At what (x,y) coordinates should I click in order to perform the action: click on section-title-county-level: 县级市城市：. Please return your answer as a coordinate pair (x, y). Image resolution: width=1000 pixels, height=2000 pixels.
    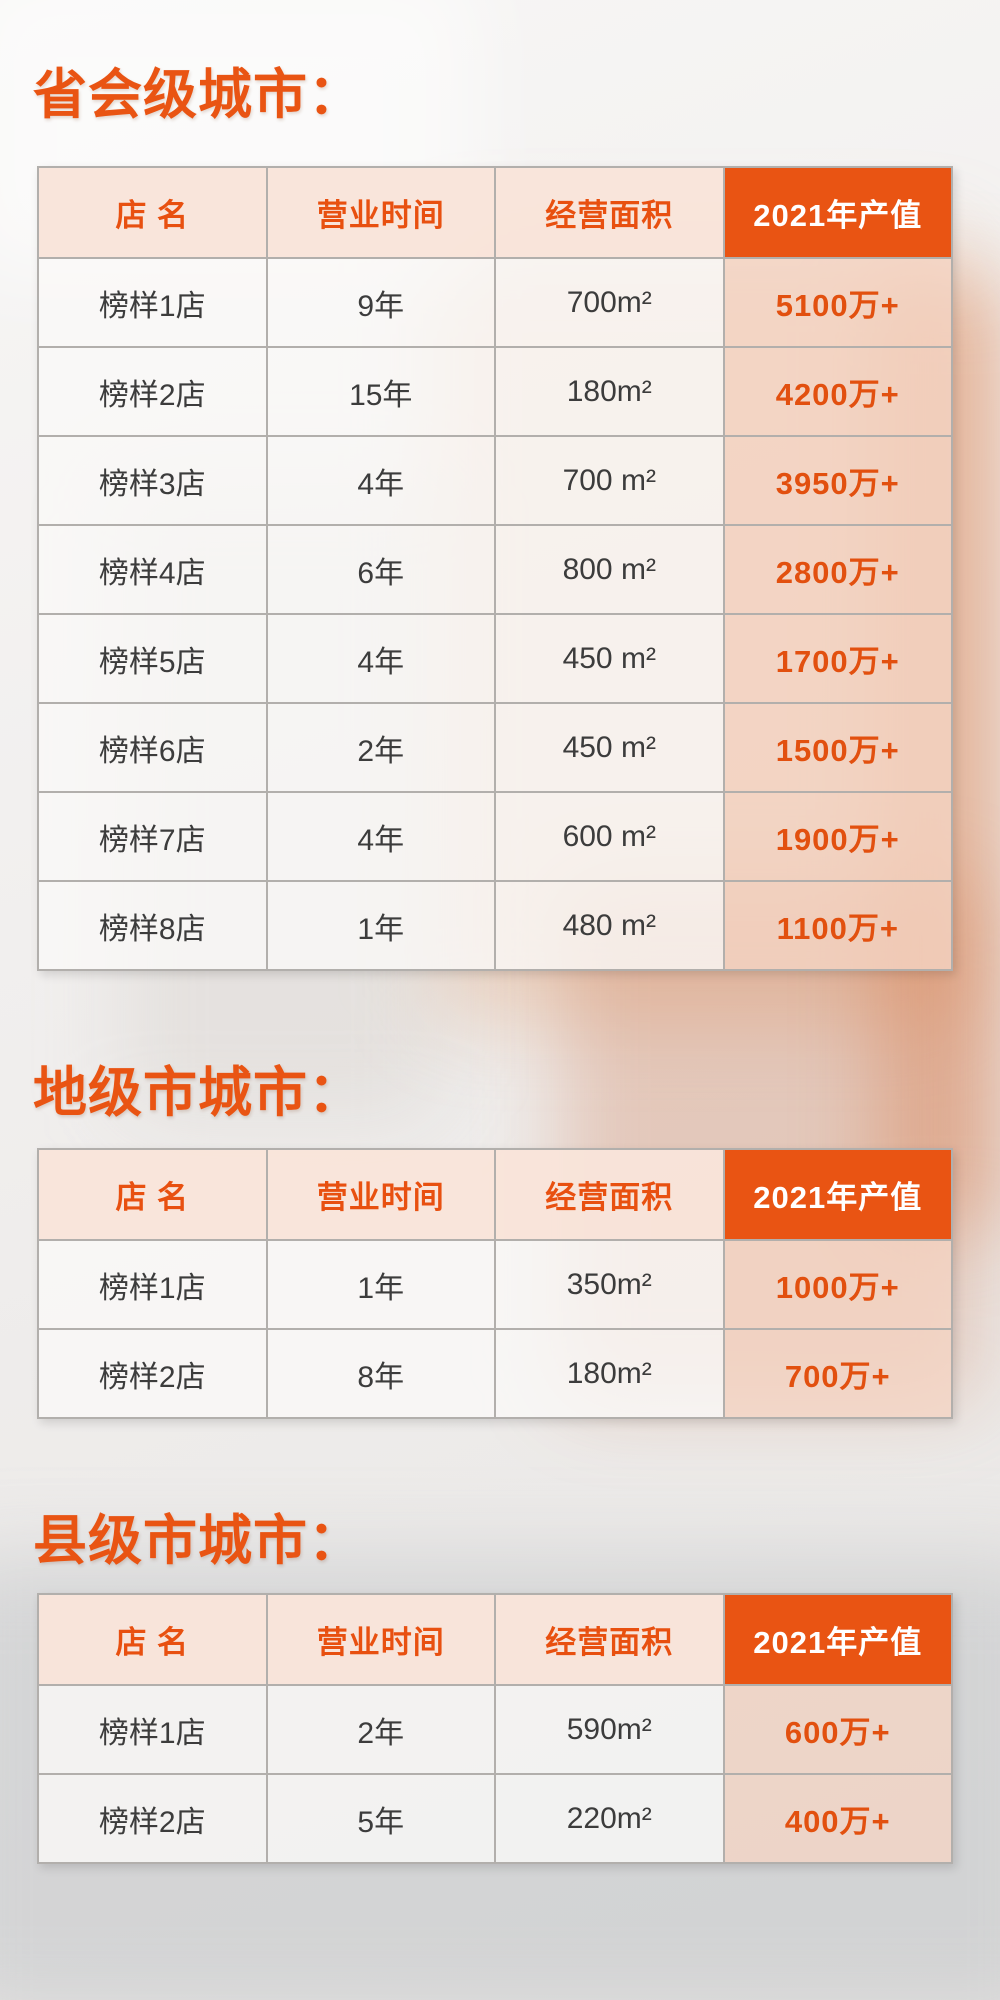
    Looking at the image, I should click on (198, 1541).